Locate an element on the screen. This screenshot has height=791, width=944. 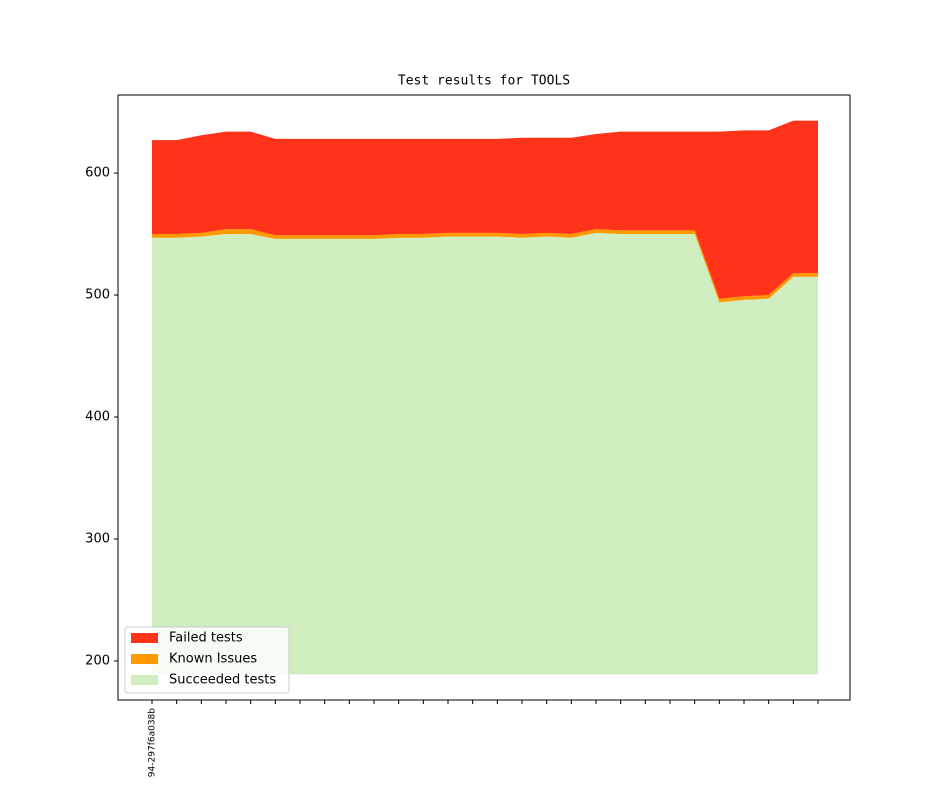
legend-label: Succeeded tests is located at coordinates (222, 680).